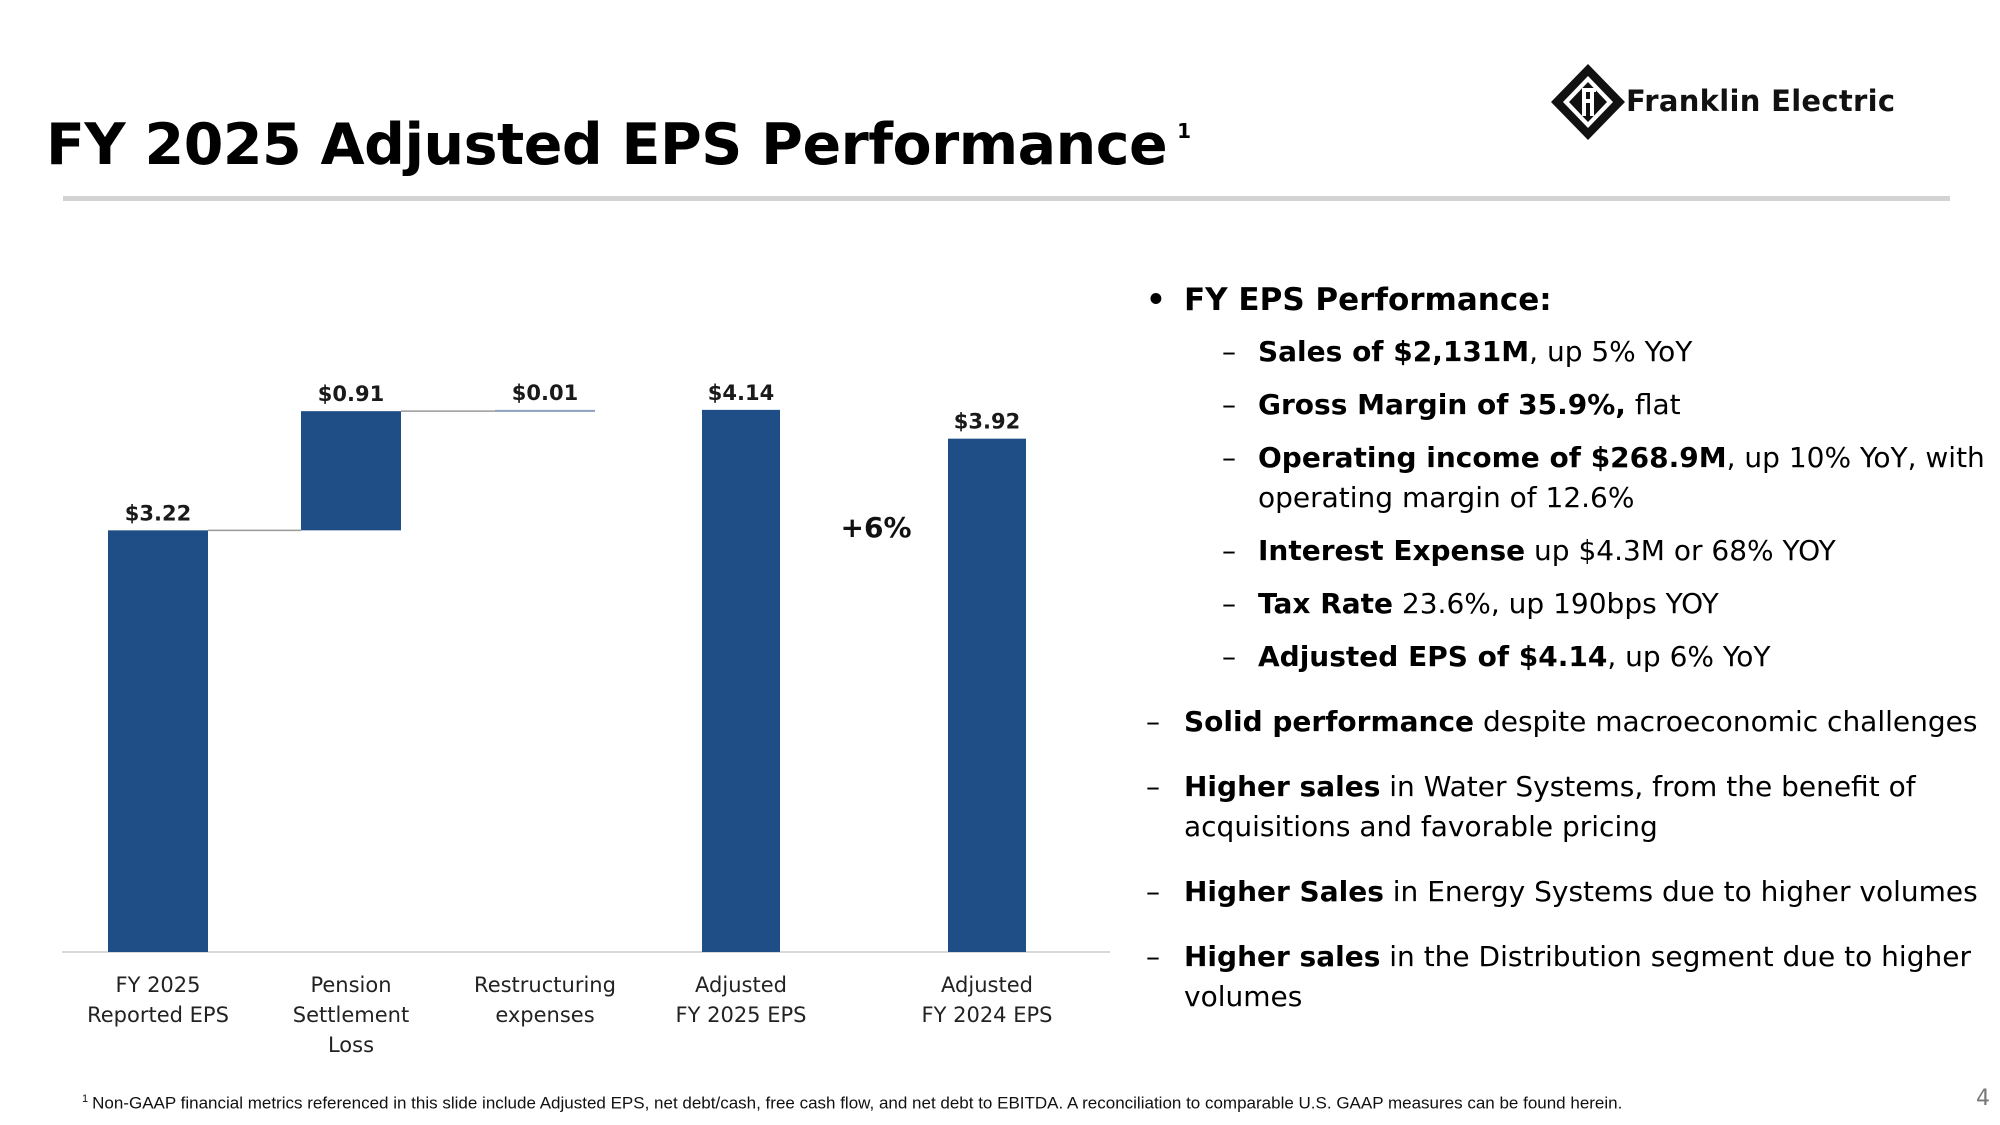  Describe the element at coordinates (1326, 603) in the screenshot. I see `sub-bullet-bold-text: Tax Rate` at that location.